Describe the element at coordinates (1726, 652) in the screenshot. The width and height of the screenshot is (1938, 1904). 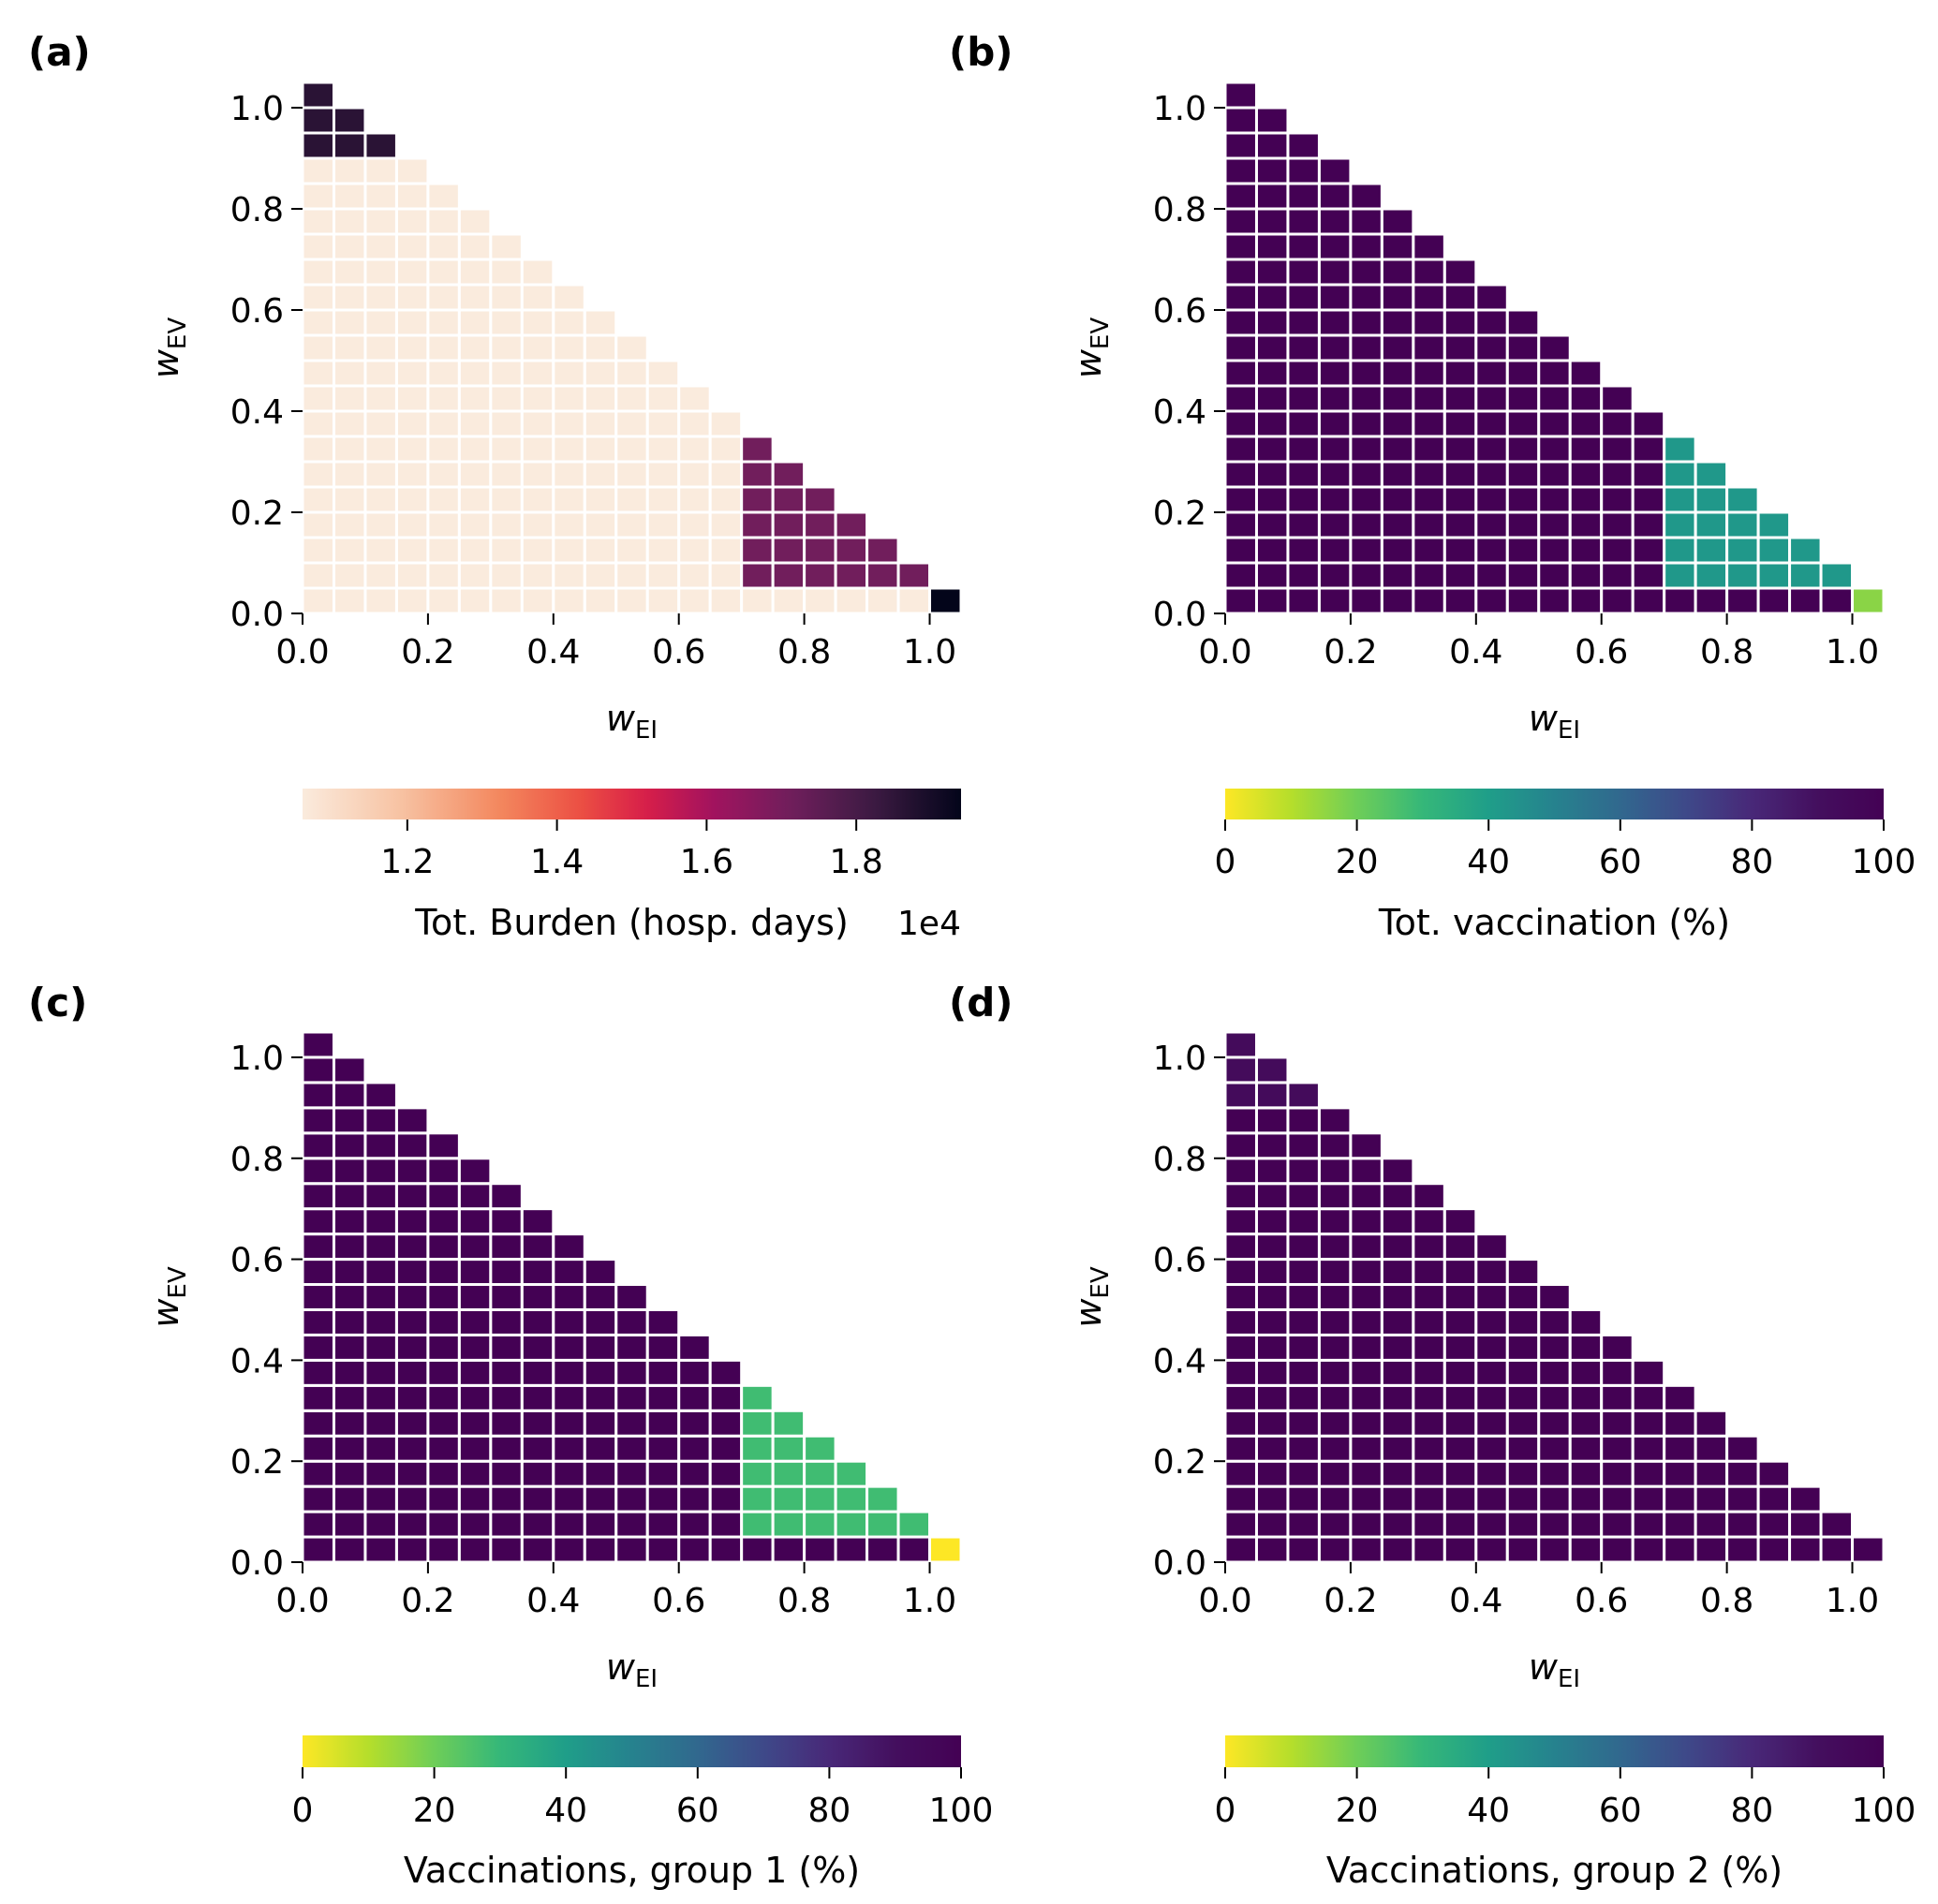
I see `x-tick-label: 0.8` at that location.